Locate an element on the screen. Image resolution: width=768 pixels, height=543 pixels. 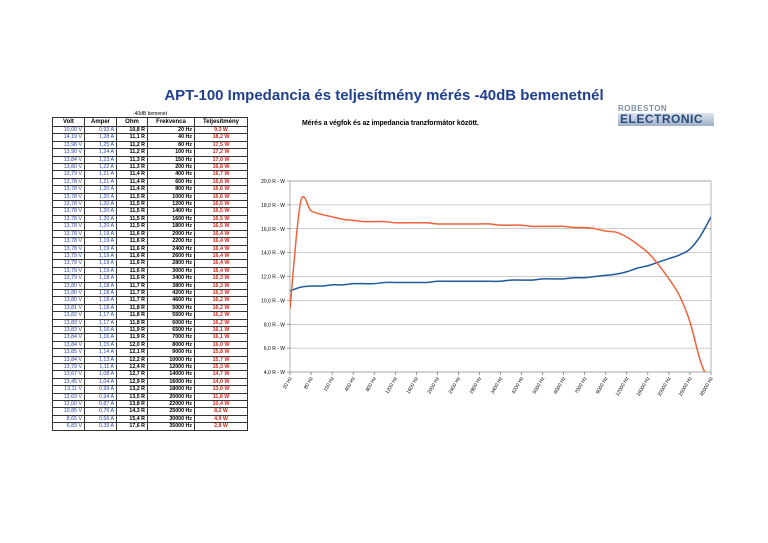
table-row: 13,81 V 1,18 A 11,8 R 5000 Hz 16,2 W is located at coordinates (150, 308).